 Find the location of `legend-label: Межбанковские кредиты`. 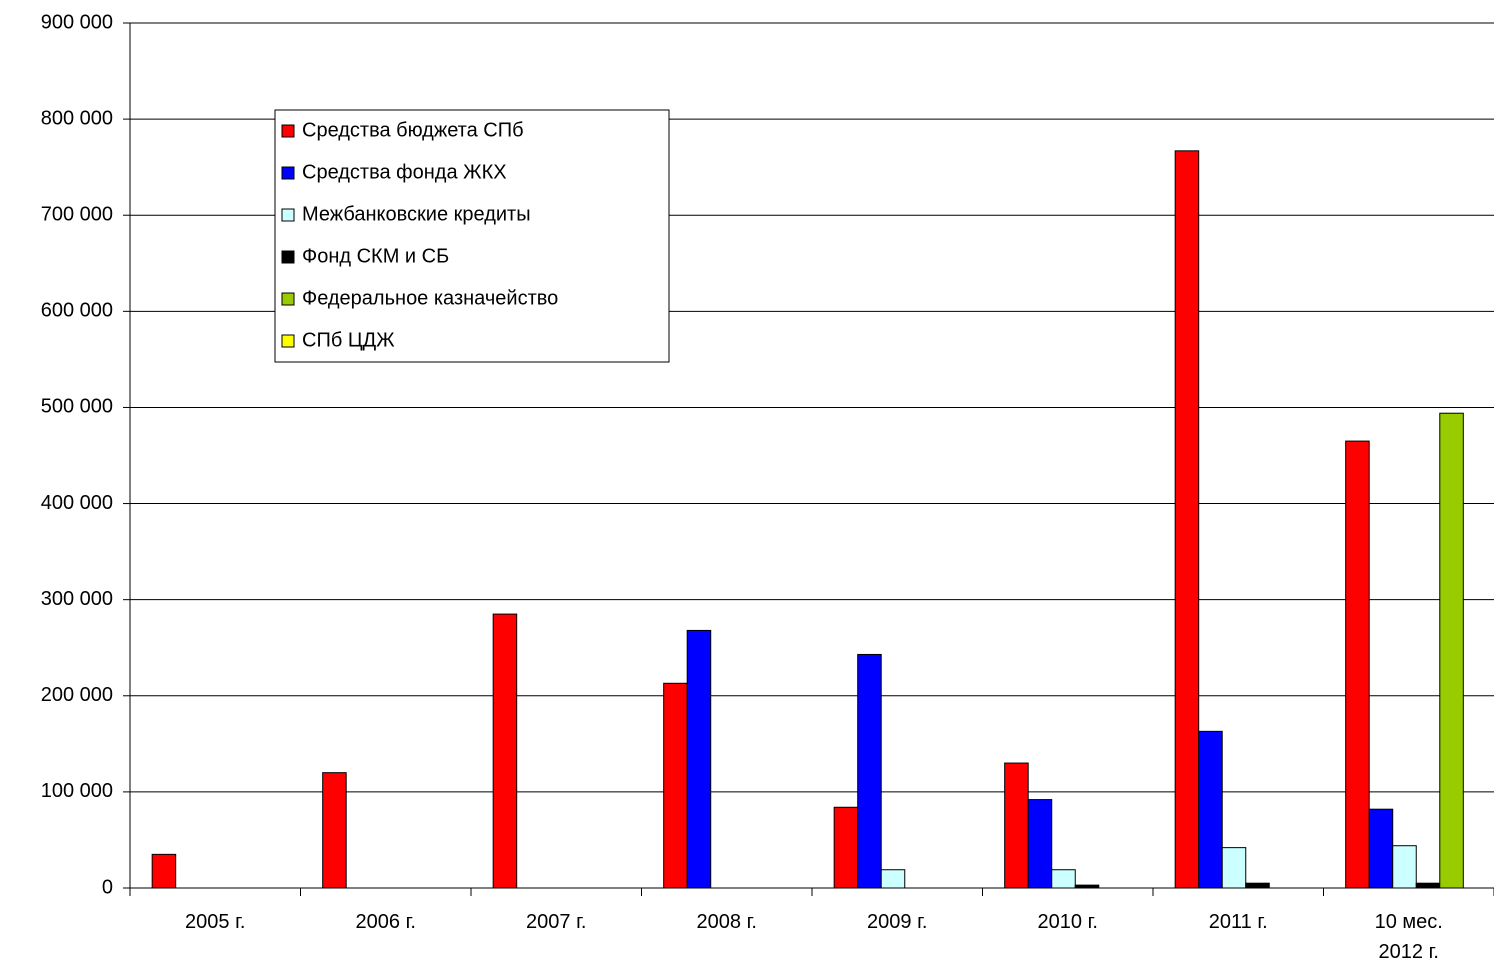

legend-label: Межбанковские кредиты is located at coordinates (416, 214).